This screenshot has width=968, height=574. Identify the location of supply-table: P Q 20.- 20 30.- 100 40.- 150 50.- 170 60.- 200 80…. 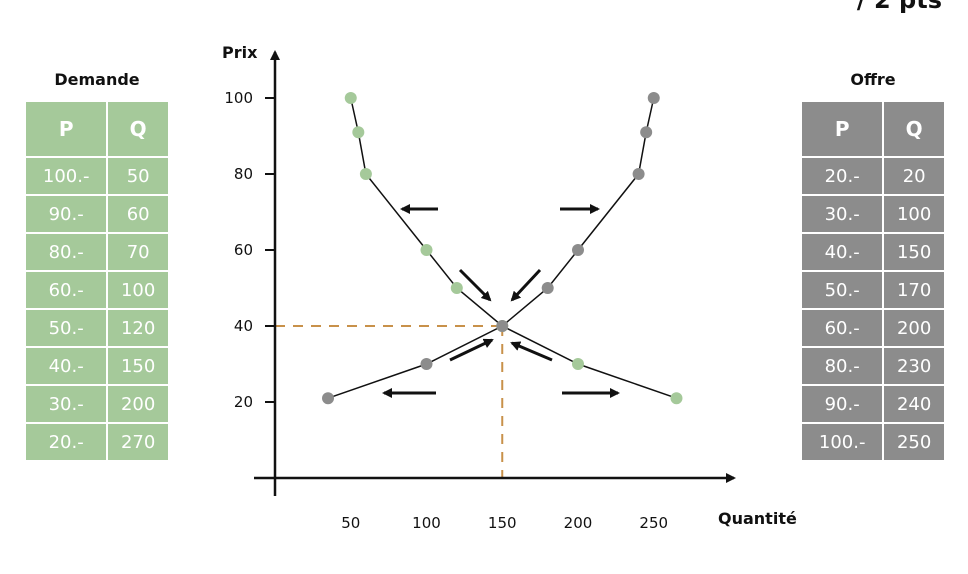
(872, 281).